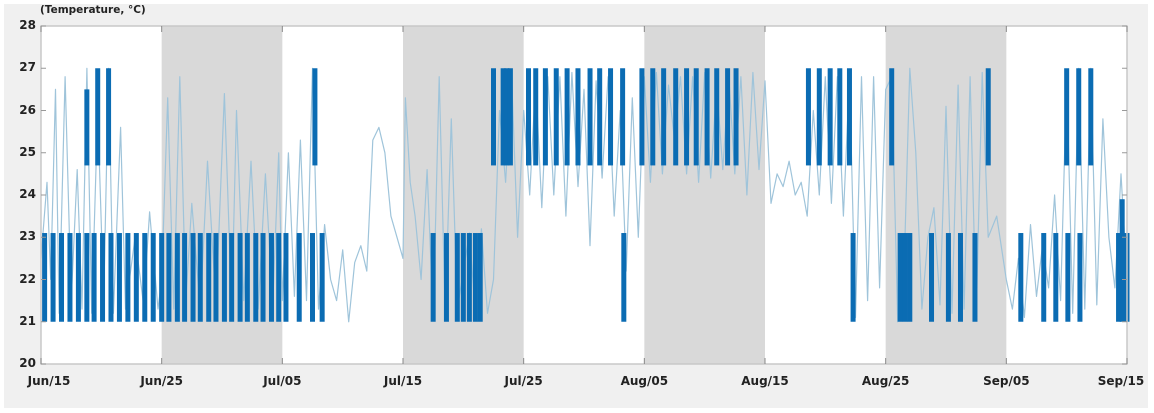  Describe the element at coordinates (27, 25) in the screenshot. I see `y-tick-label: 28` at that location.